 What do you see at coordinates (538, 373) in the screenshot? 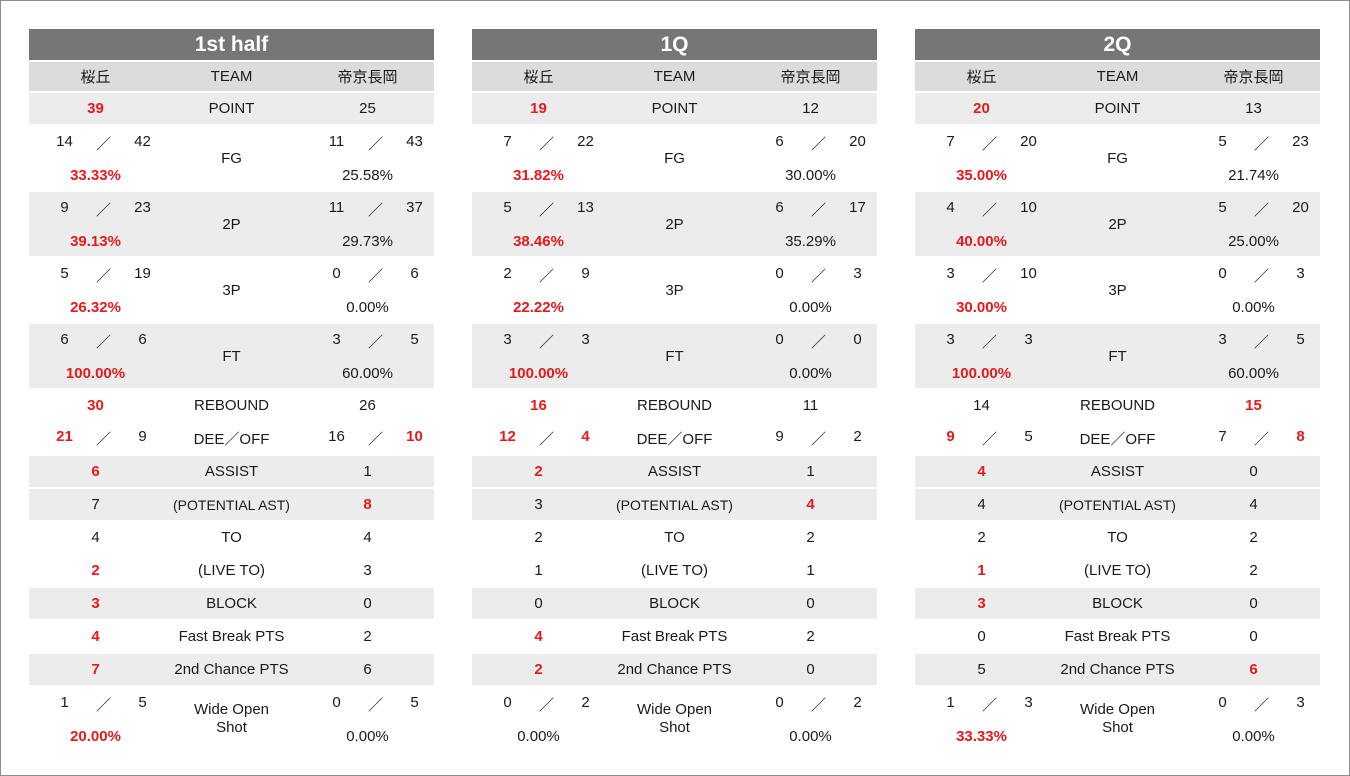
I see `ft-left-pct: 100.00%` at bounding box center [538, 373].